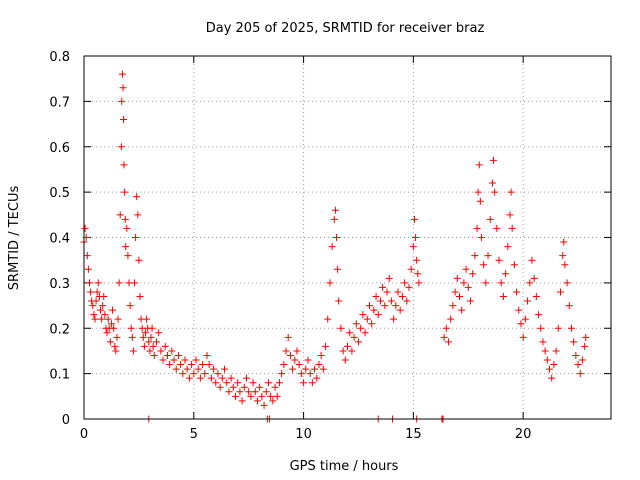  What do you see at coordinates (59, 284) in the screenshot?
I see `y-tick-label: 0.3` at bounding box center [59, 284].